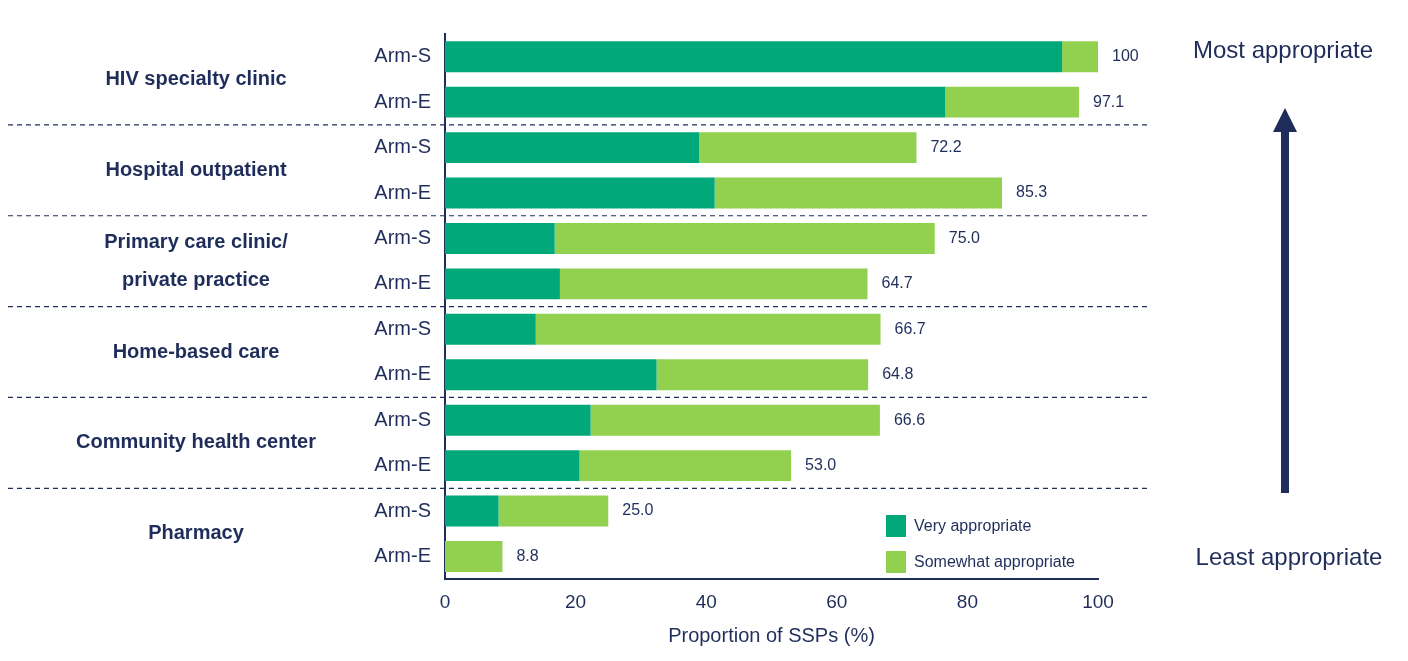 This screenshot has height=661, width=1408. What do you see at coordinates (994, 562) in the screenshot?
I see `legend-label: Somewhat appropriate` at bounding box center [994, 562].